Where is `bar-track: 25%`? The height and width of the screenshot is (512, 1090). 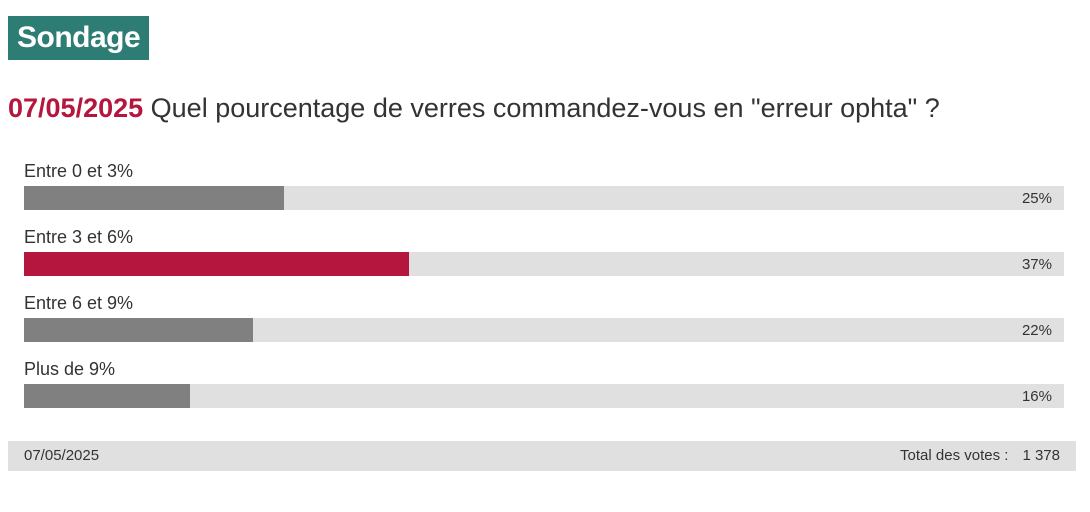 bar-track: 25% is located at coordinates (544, 198).